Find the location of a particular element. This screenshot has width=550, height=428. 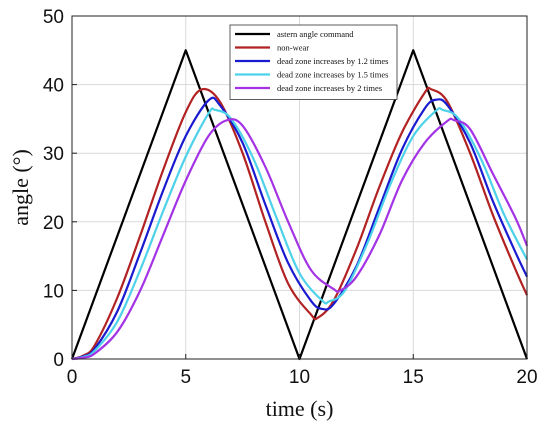

x-tick-label: 5 is located at coordinates (185, 377).